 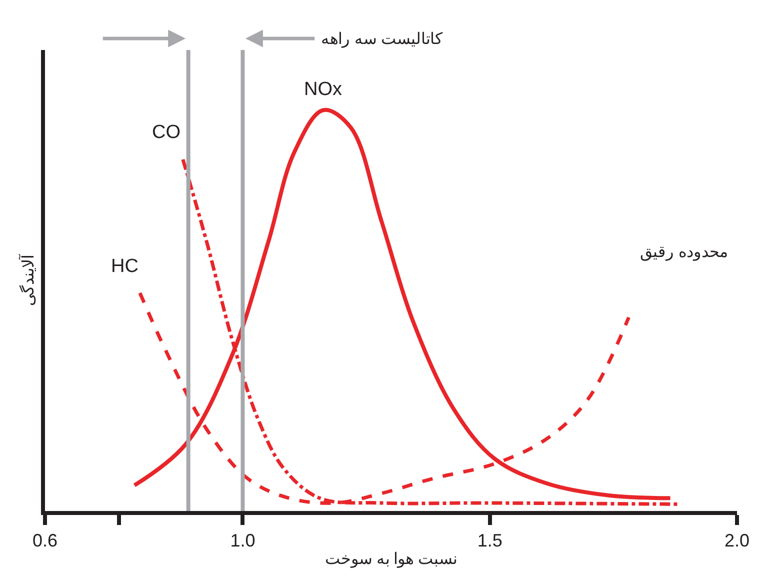 I want to click on x-tick-label: 1.0, so click(x=243, y=540).